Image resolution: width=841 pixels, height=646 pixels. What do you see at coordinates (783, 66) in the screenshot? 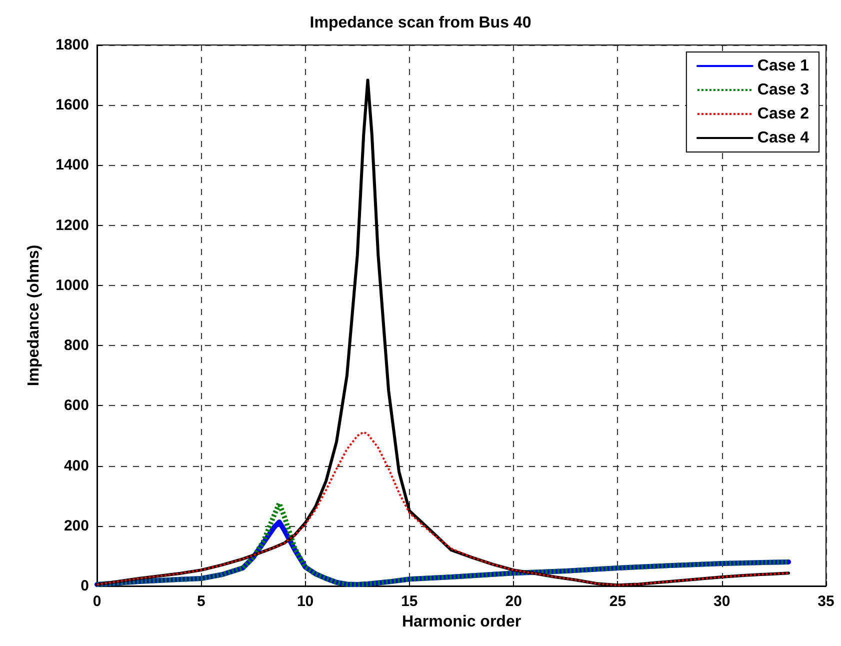
I see `legend-label: Case 1` at bounding box center [783, 66].